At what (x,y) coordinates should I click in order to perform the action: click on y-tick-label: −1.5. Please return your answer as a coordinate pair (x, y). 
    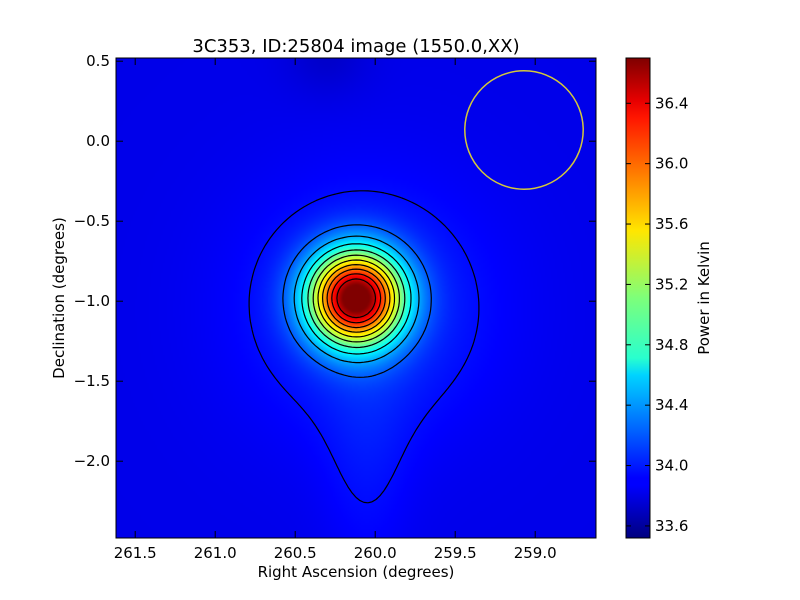
    Looking at the image, I should click on (92, 381).